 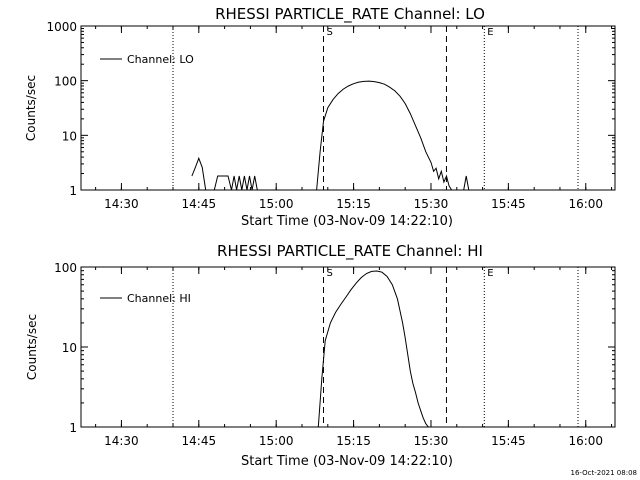 I want to click on legend-label: Channel: LO, so click(x=160, y=59).